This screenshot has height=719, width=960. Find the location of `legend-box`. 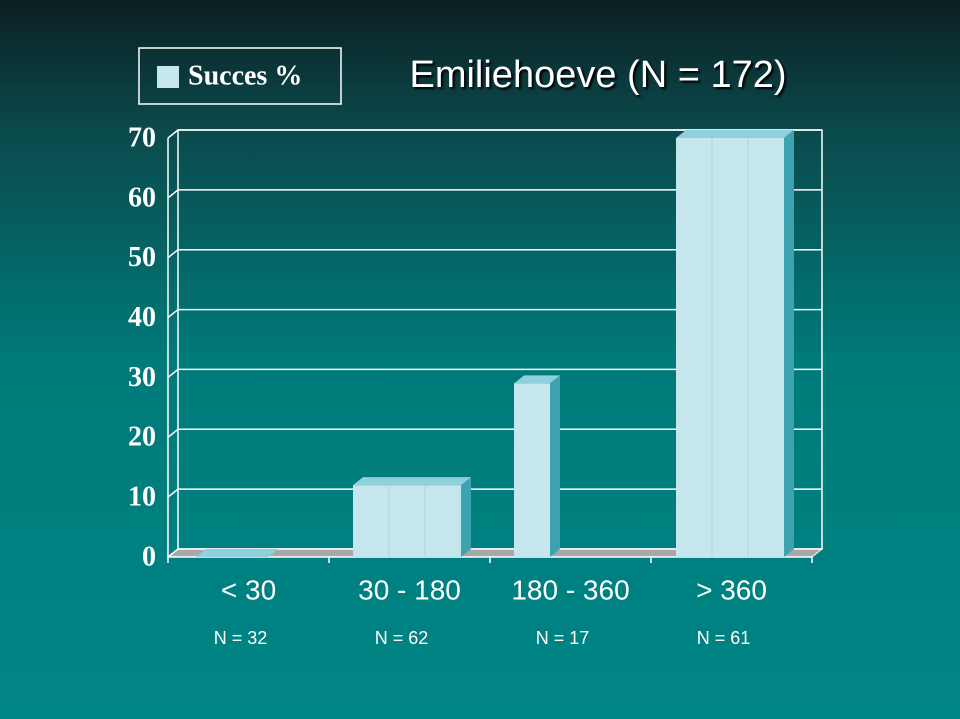

legend-box is located at coordinates (240, 76).